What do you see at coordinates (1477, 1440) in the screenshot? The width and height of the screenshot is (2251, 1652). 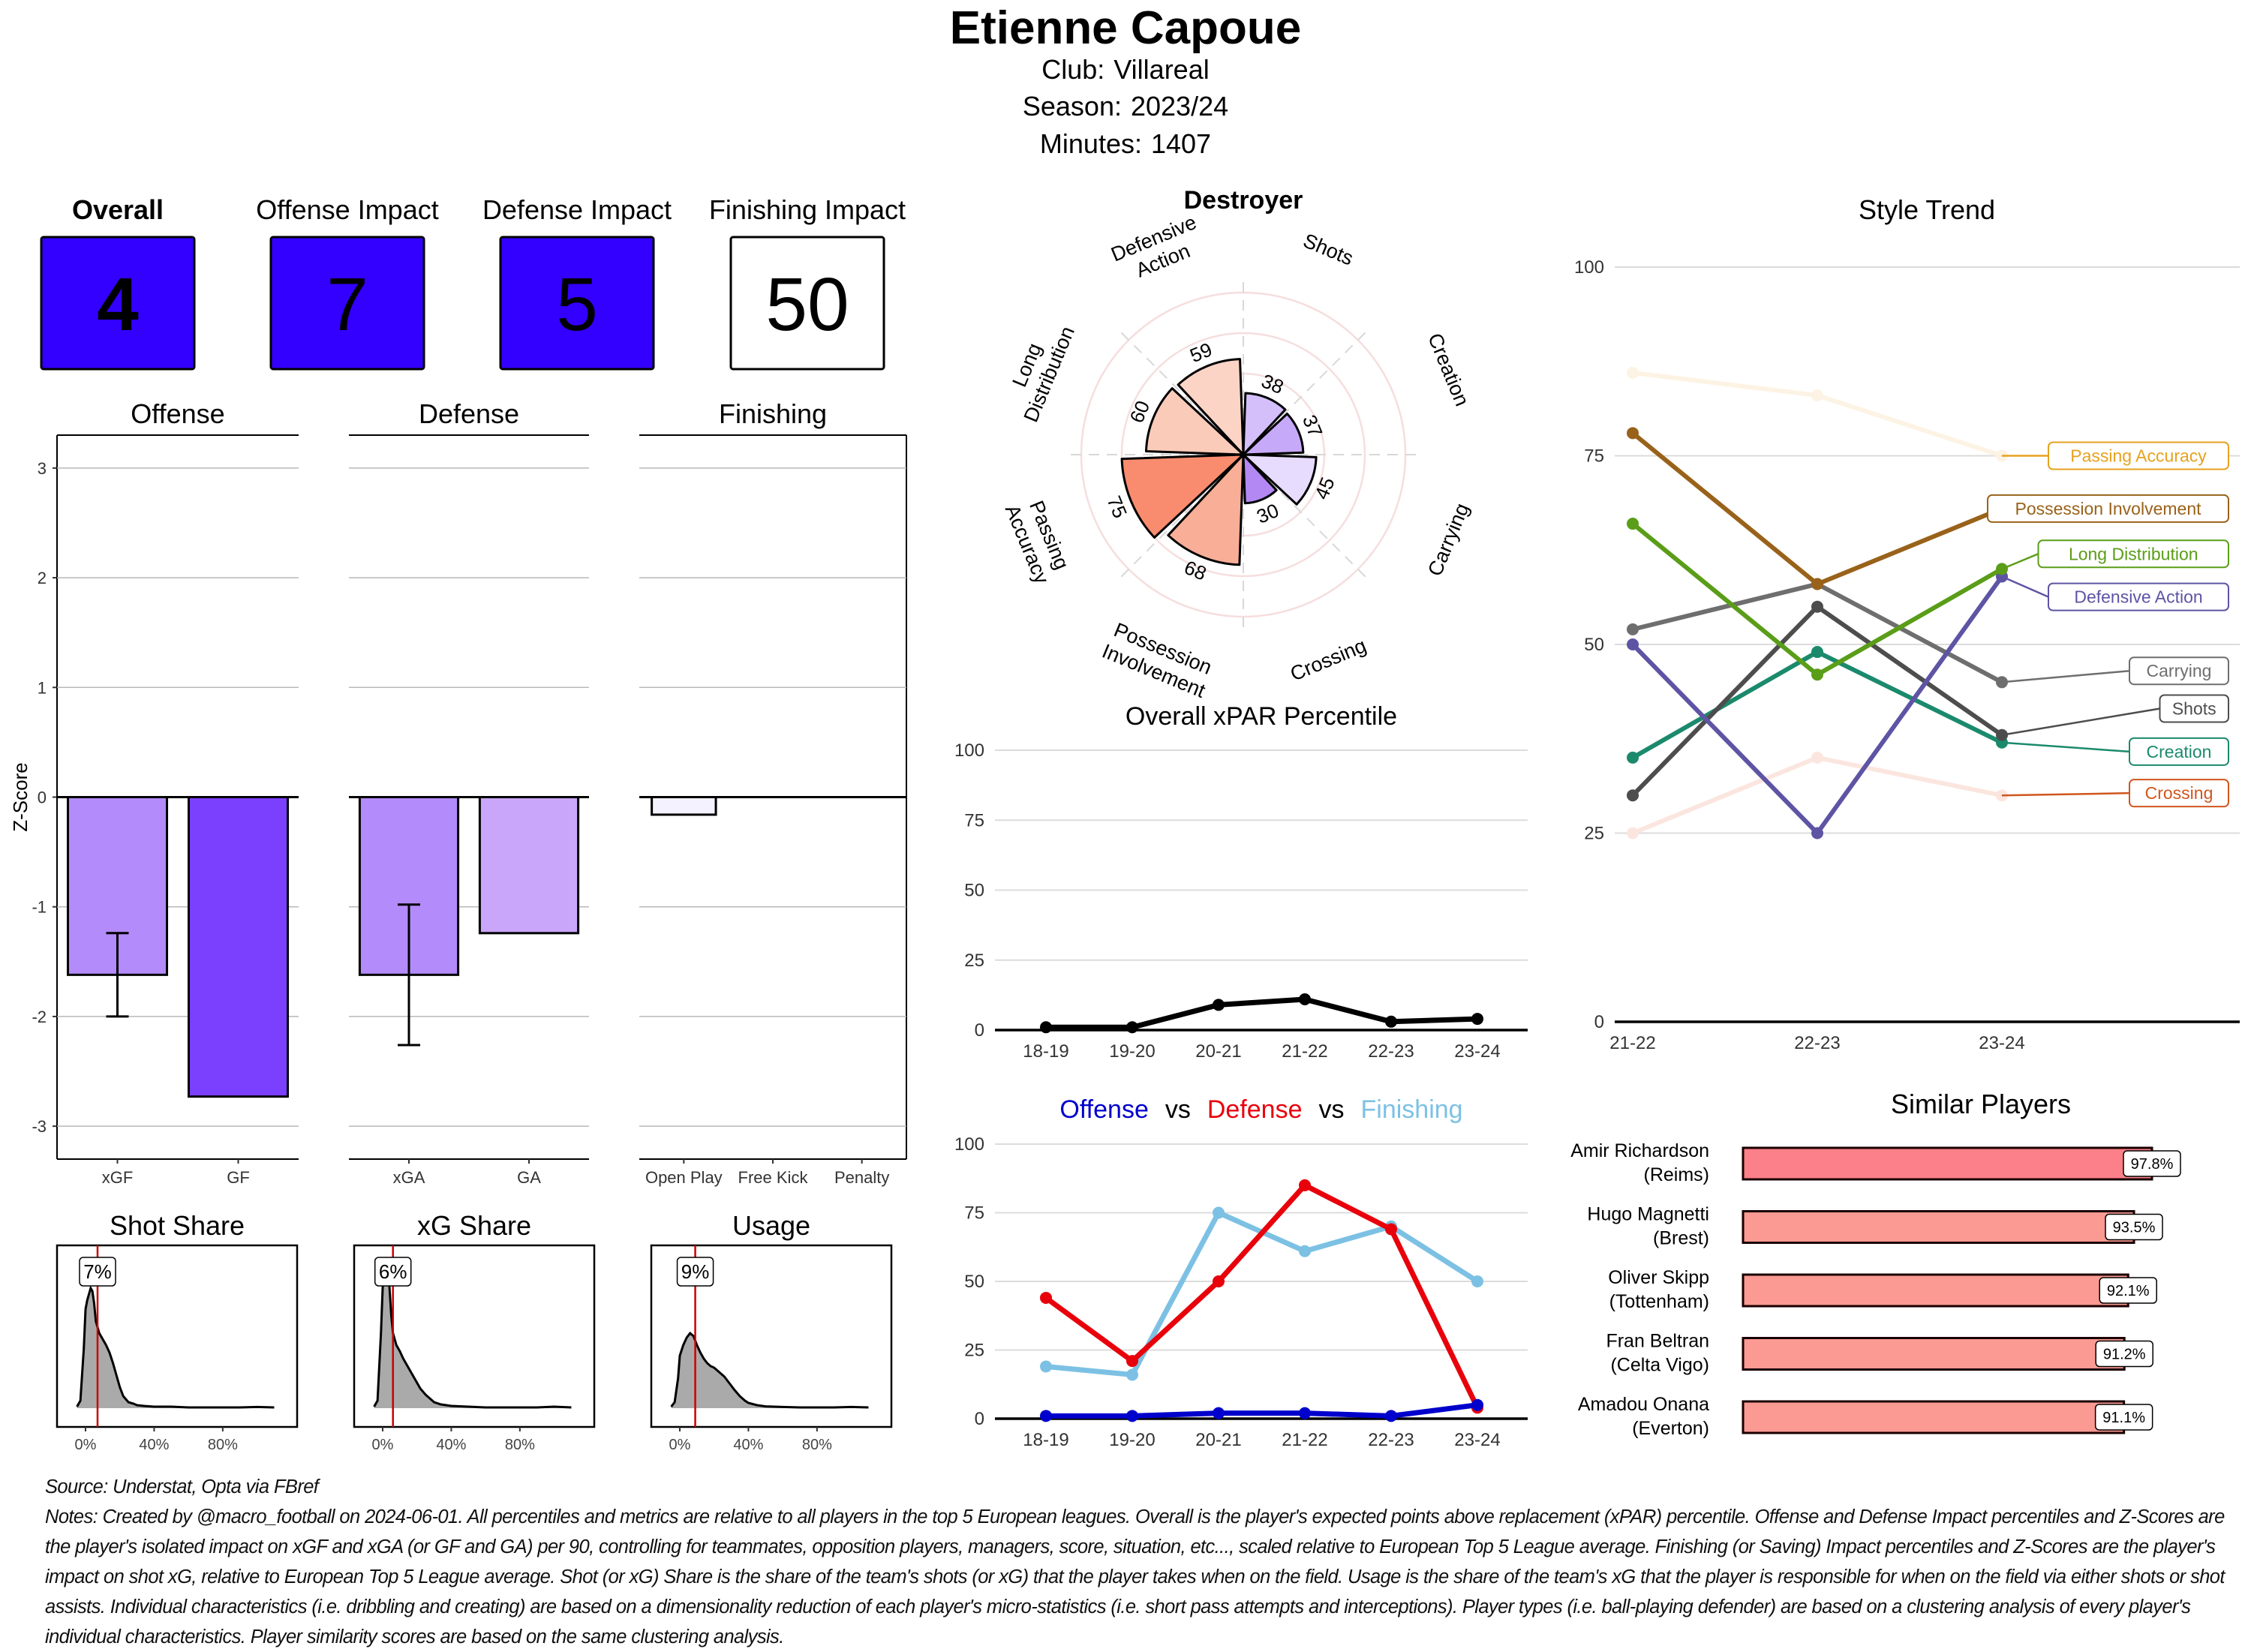 I see `x-tick-label: 23-24` at bounding box center [1477, 1440].